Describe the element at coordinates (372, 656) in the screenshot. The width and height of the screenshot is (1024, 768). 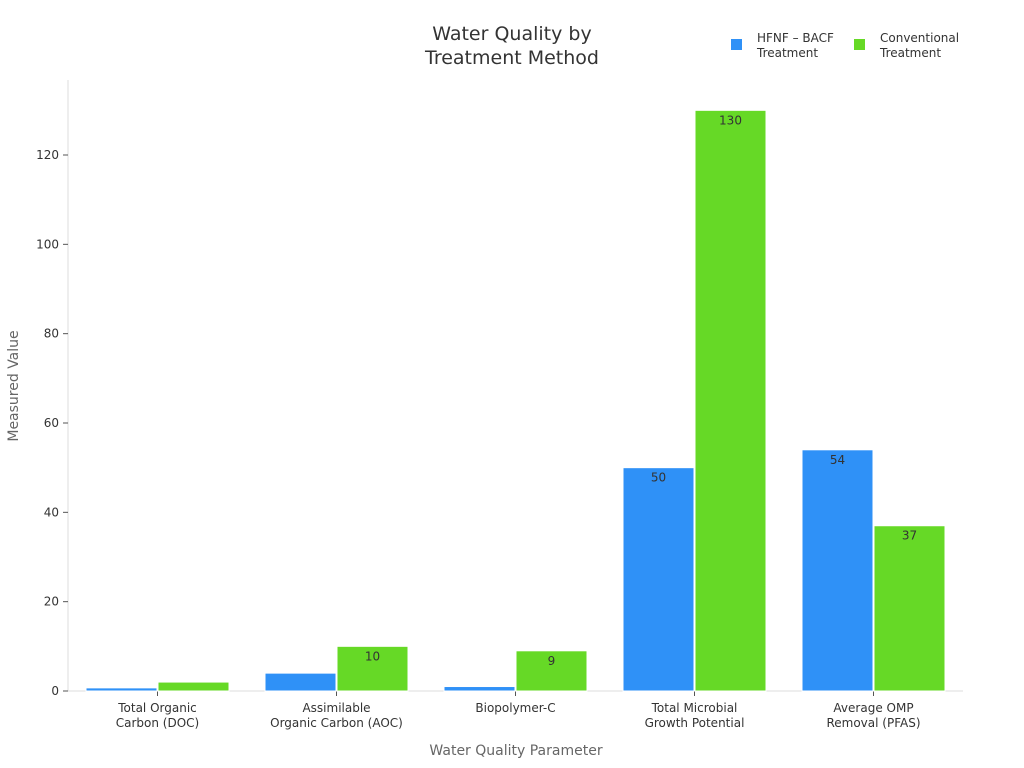
I see `data-label: 10` at that location.